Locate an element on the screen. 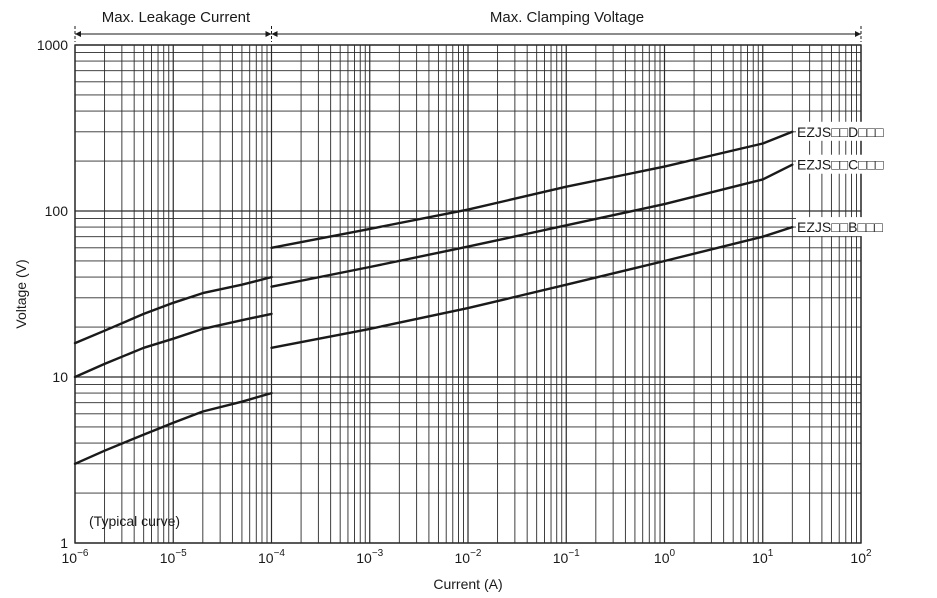 Image resolution: width=937 pixels, height=598 pixels. y-tick-label-4: 1000 is located at coordinates (52, 45).